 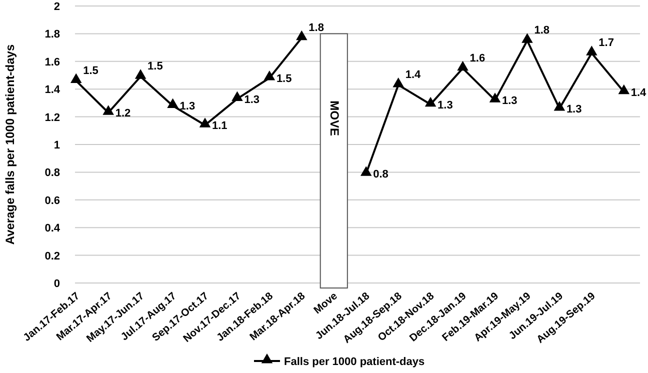 I want to click on y-tick-label: 1.4, so click(x=52, y=90).